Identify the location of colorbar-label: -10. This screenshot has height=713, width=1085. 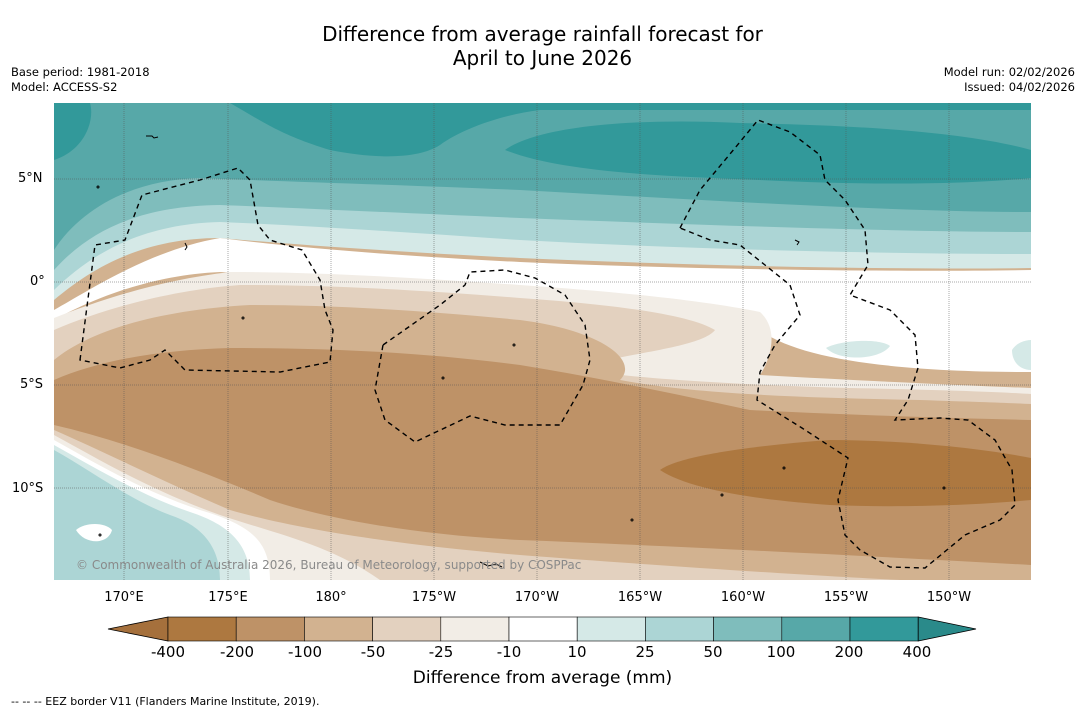
(509, 652).